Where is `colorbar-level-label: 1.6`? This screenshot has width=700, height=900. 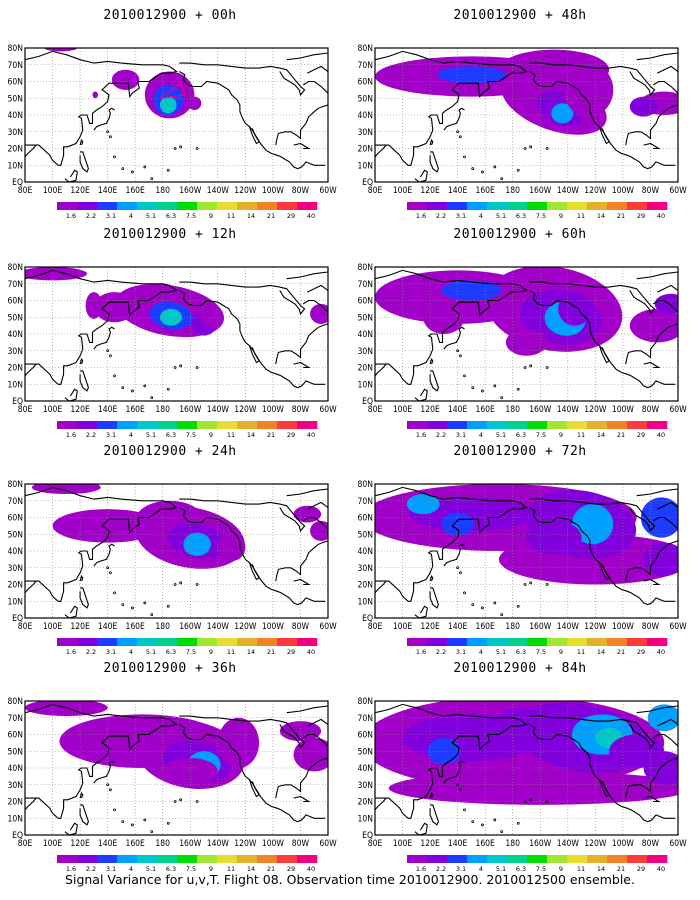 colorbar-level-label: 1.6 is located at coordinates (421, 869).